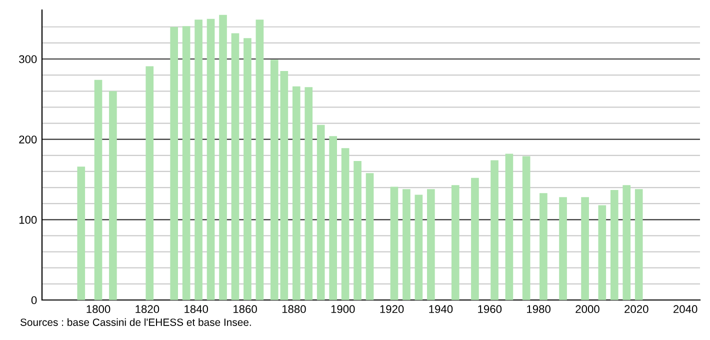  Describe the element at coordinates (34, 300) in the screenshot. I see `y-tick-label: 0` at that location.